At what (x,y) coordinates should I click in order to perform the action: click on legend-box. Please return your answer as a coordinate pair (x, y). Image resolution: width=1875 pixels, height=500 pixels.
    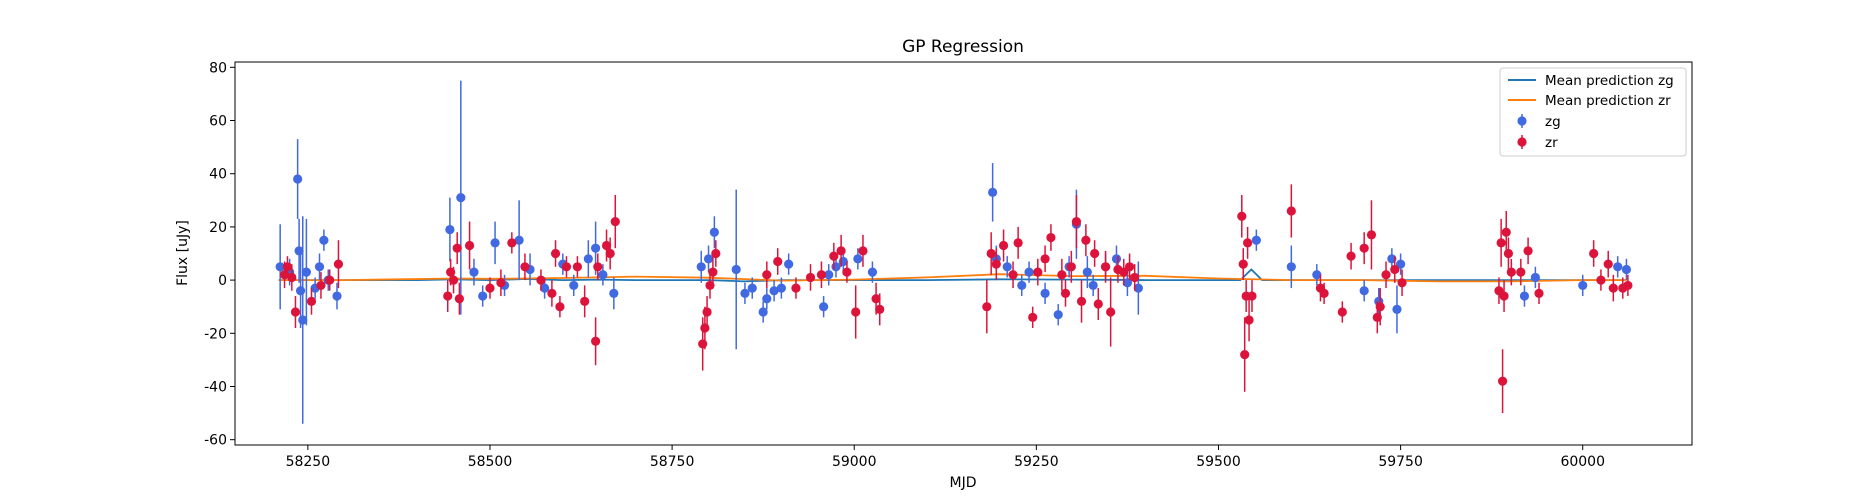
    Looking at the image, I should click on (1593, 112).